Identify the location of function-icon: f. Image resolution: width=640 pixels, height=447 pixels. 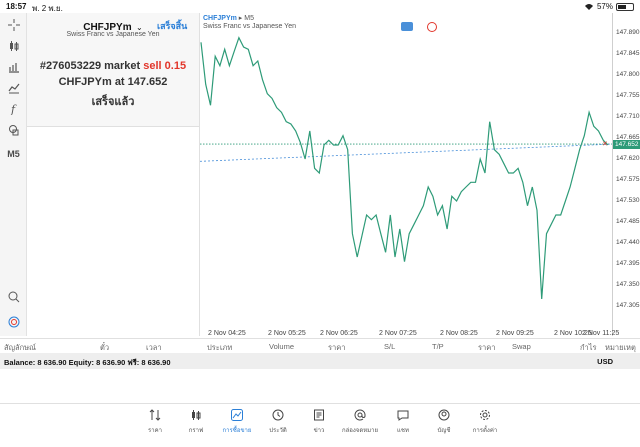
(13, 109).